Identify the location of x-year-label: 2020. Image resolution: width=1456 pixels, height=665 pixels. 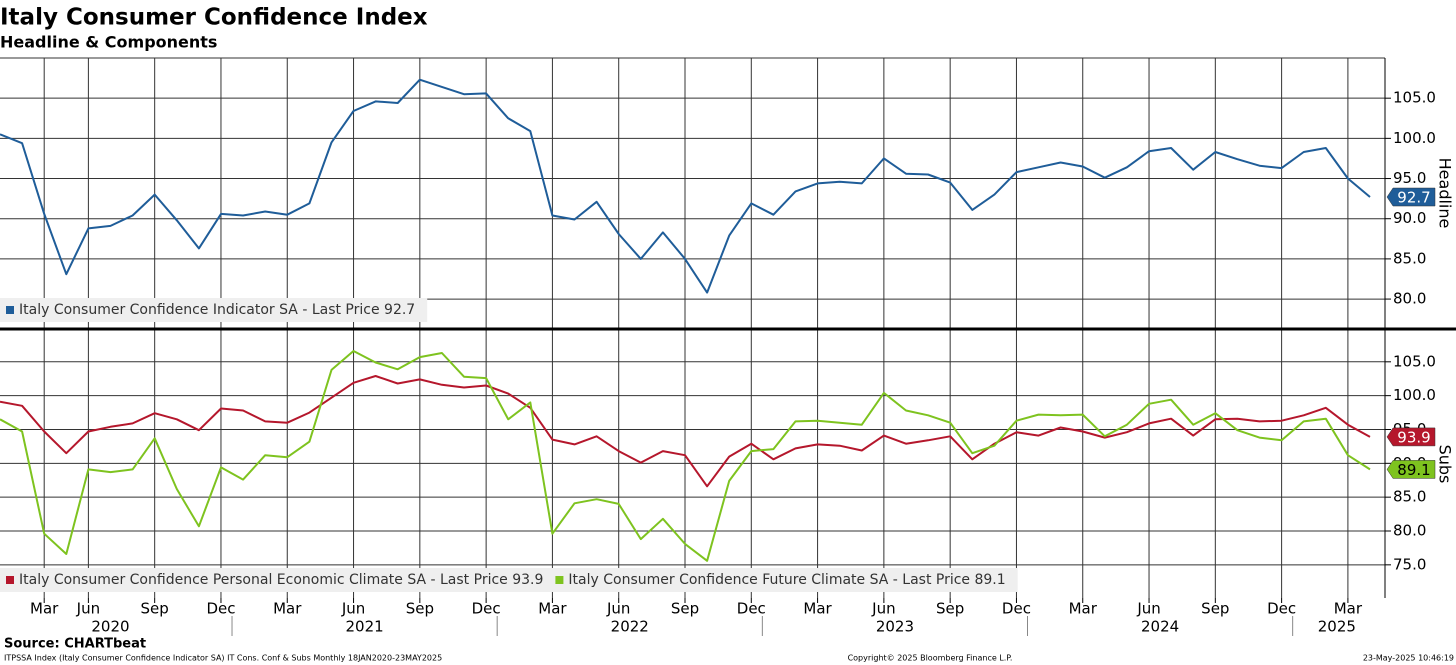
(110, 627).